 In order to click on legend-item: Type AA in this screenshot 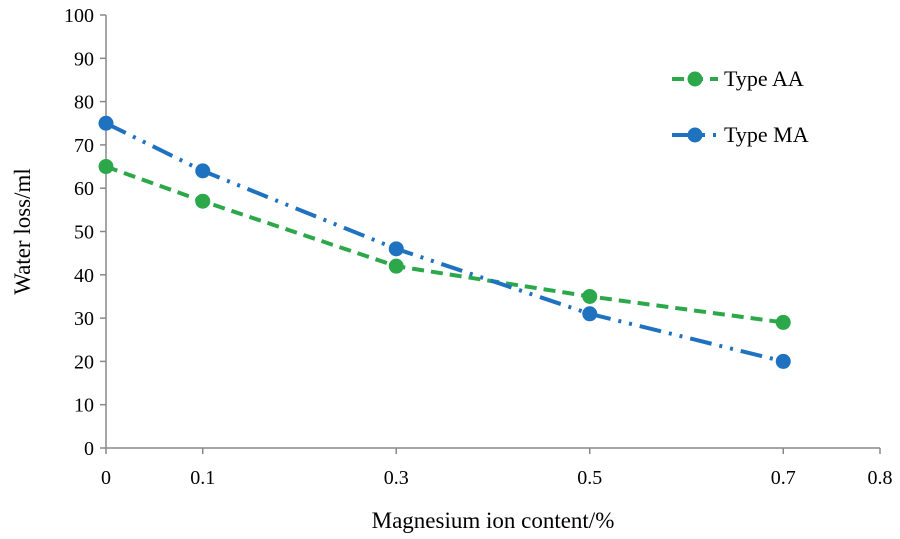, I will do `click(738, 78)`.